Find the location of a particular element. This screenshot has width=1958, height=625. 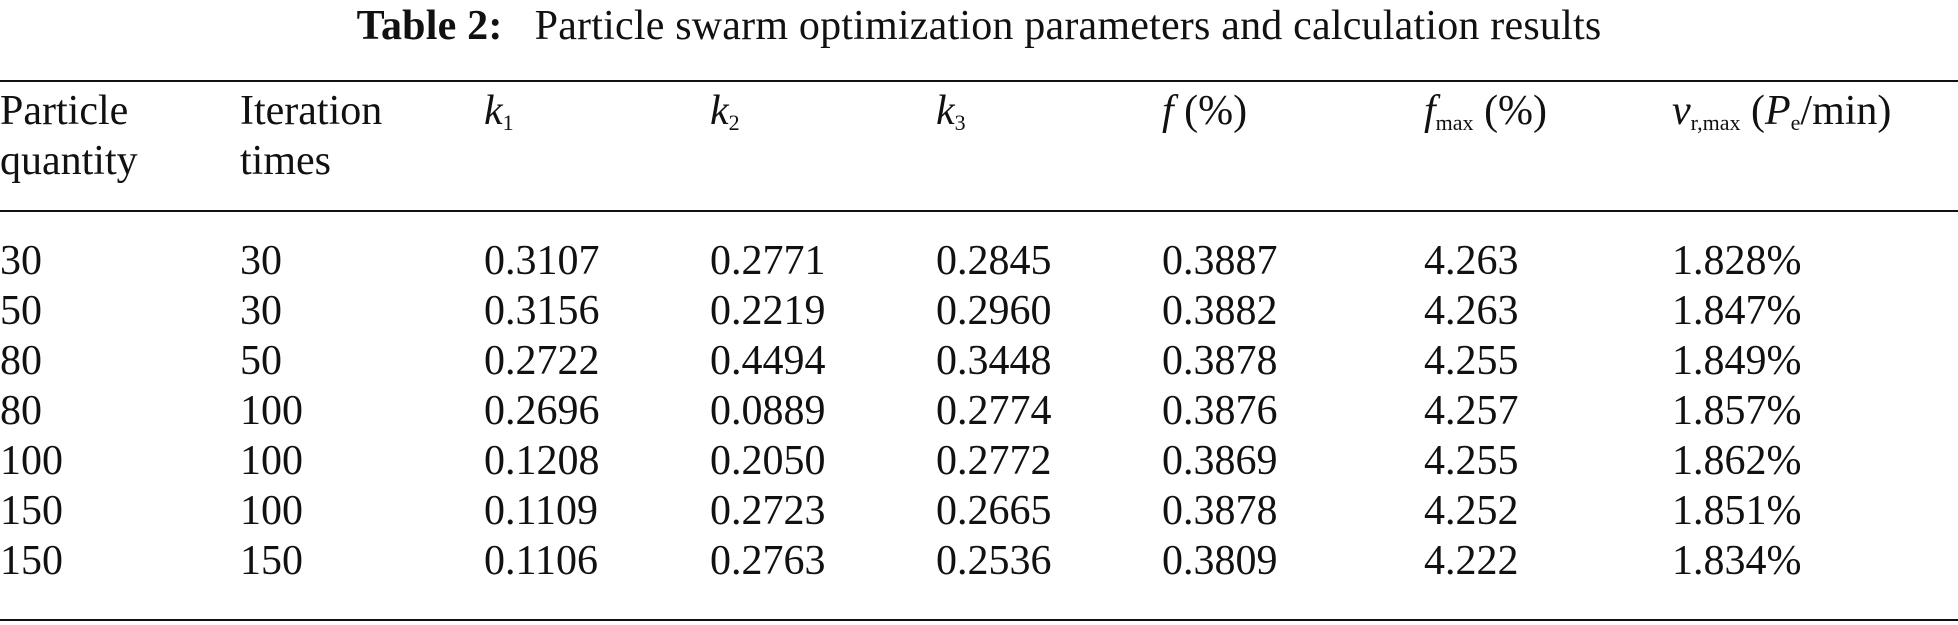

cell-vrmax: 1.849% is located at coordinates (1737, 361).